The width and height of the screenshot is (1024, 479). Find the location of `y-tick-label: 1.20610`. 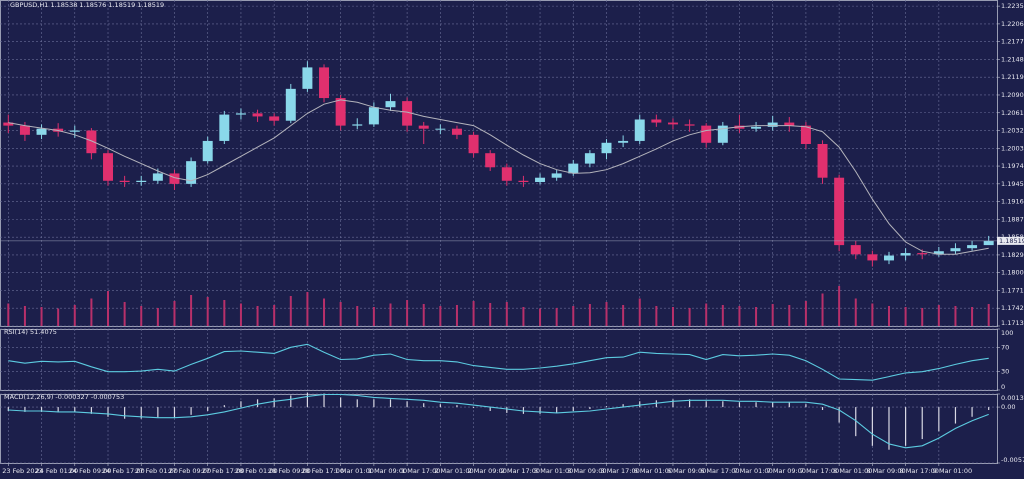

y-tick-label: 1.20610 is located at coordinates (1012, 113).